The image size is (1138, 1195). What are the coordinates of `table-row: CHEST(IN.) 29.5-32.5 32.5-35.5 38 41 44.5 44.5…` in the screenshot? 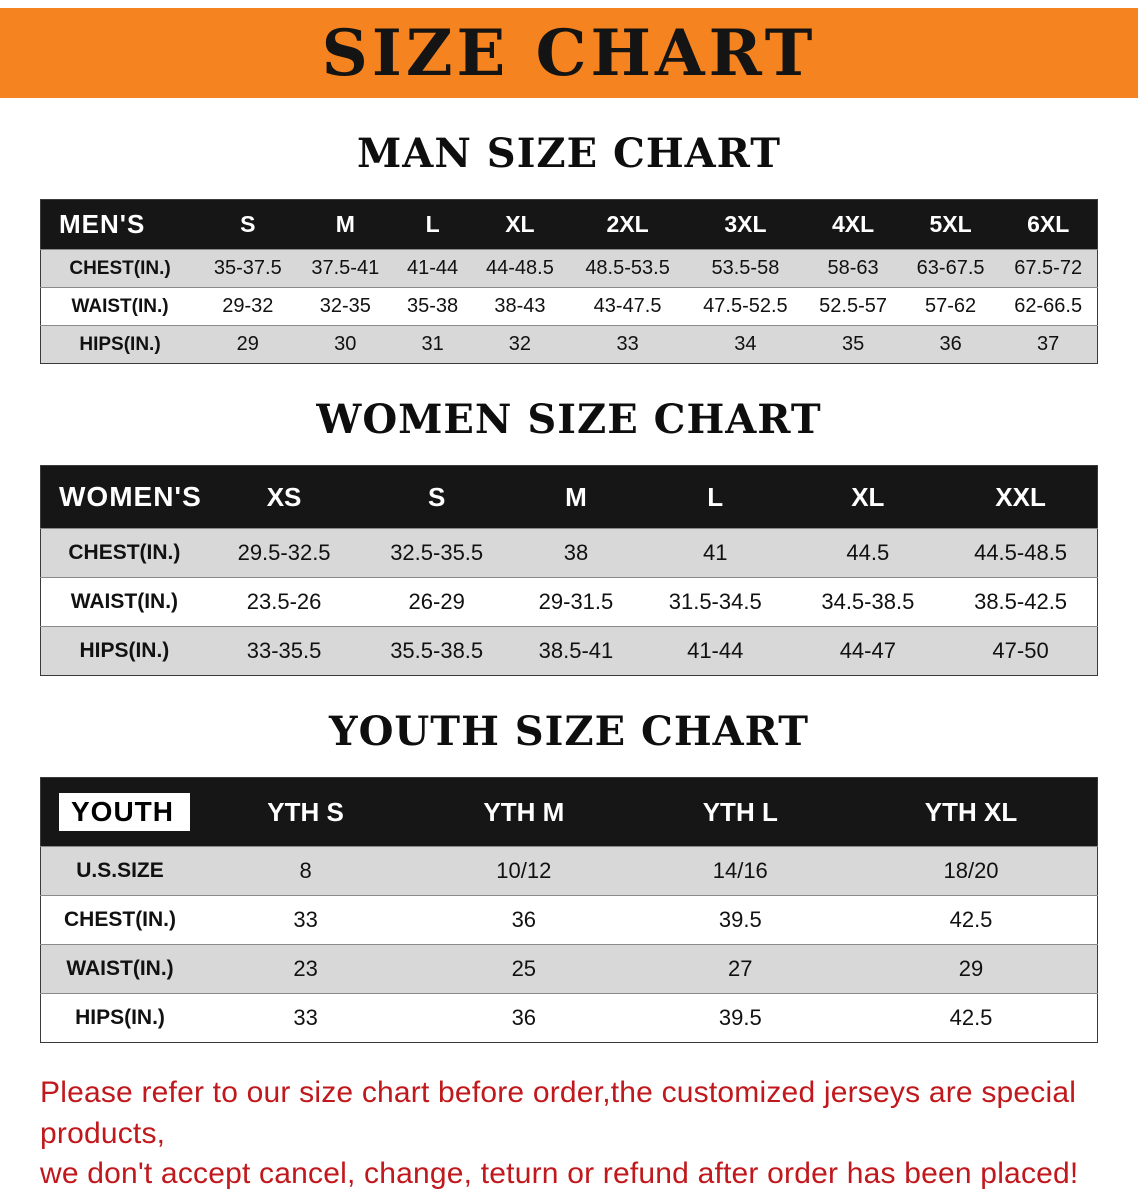 It's located at (569, 553).